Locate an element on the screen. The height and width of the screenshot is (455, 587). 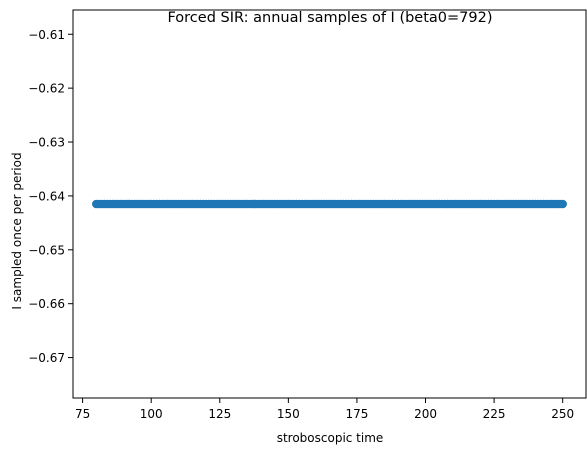
x-axis-label: stroboscopic time is located at coordinates (330, 438).